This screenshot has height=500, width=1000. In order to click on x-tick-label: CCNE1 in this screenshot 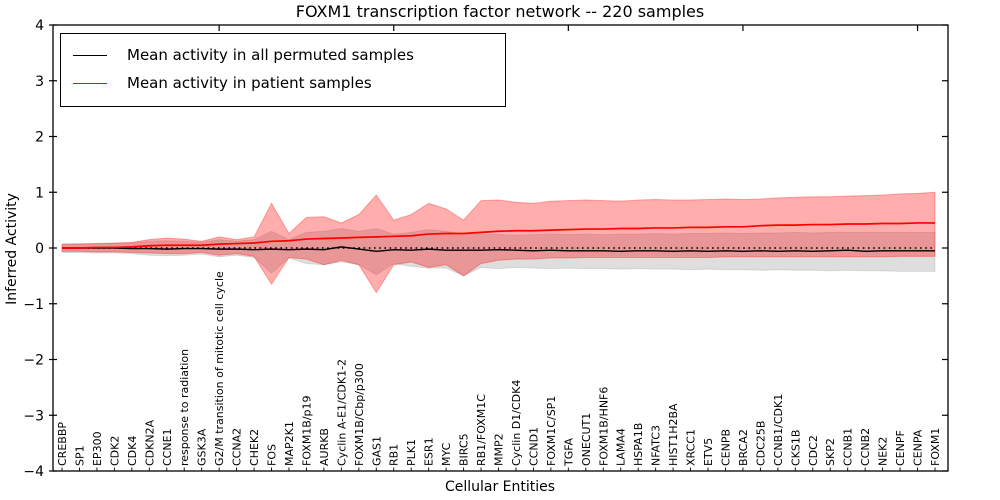, I will do `click(167, 447)`.